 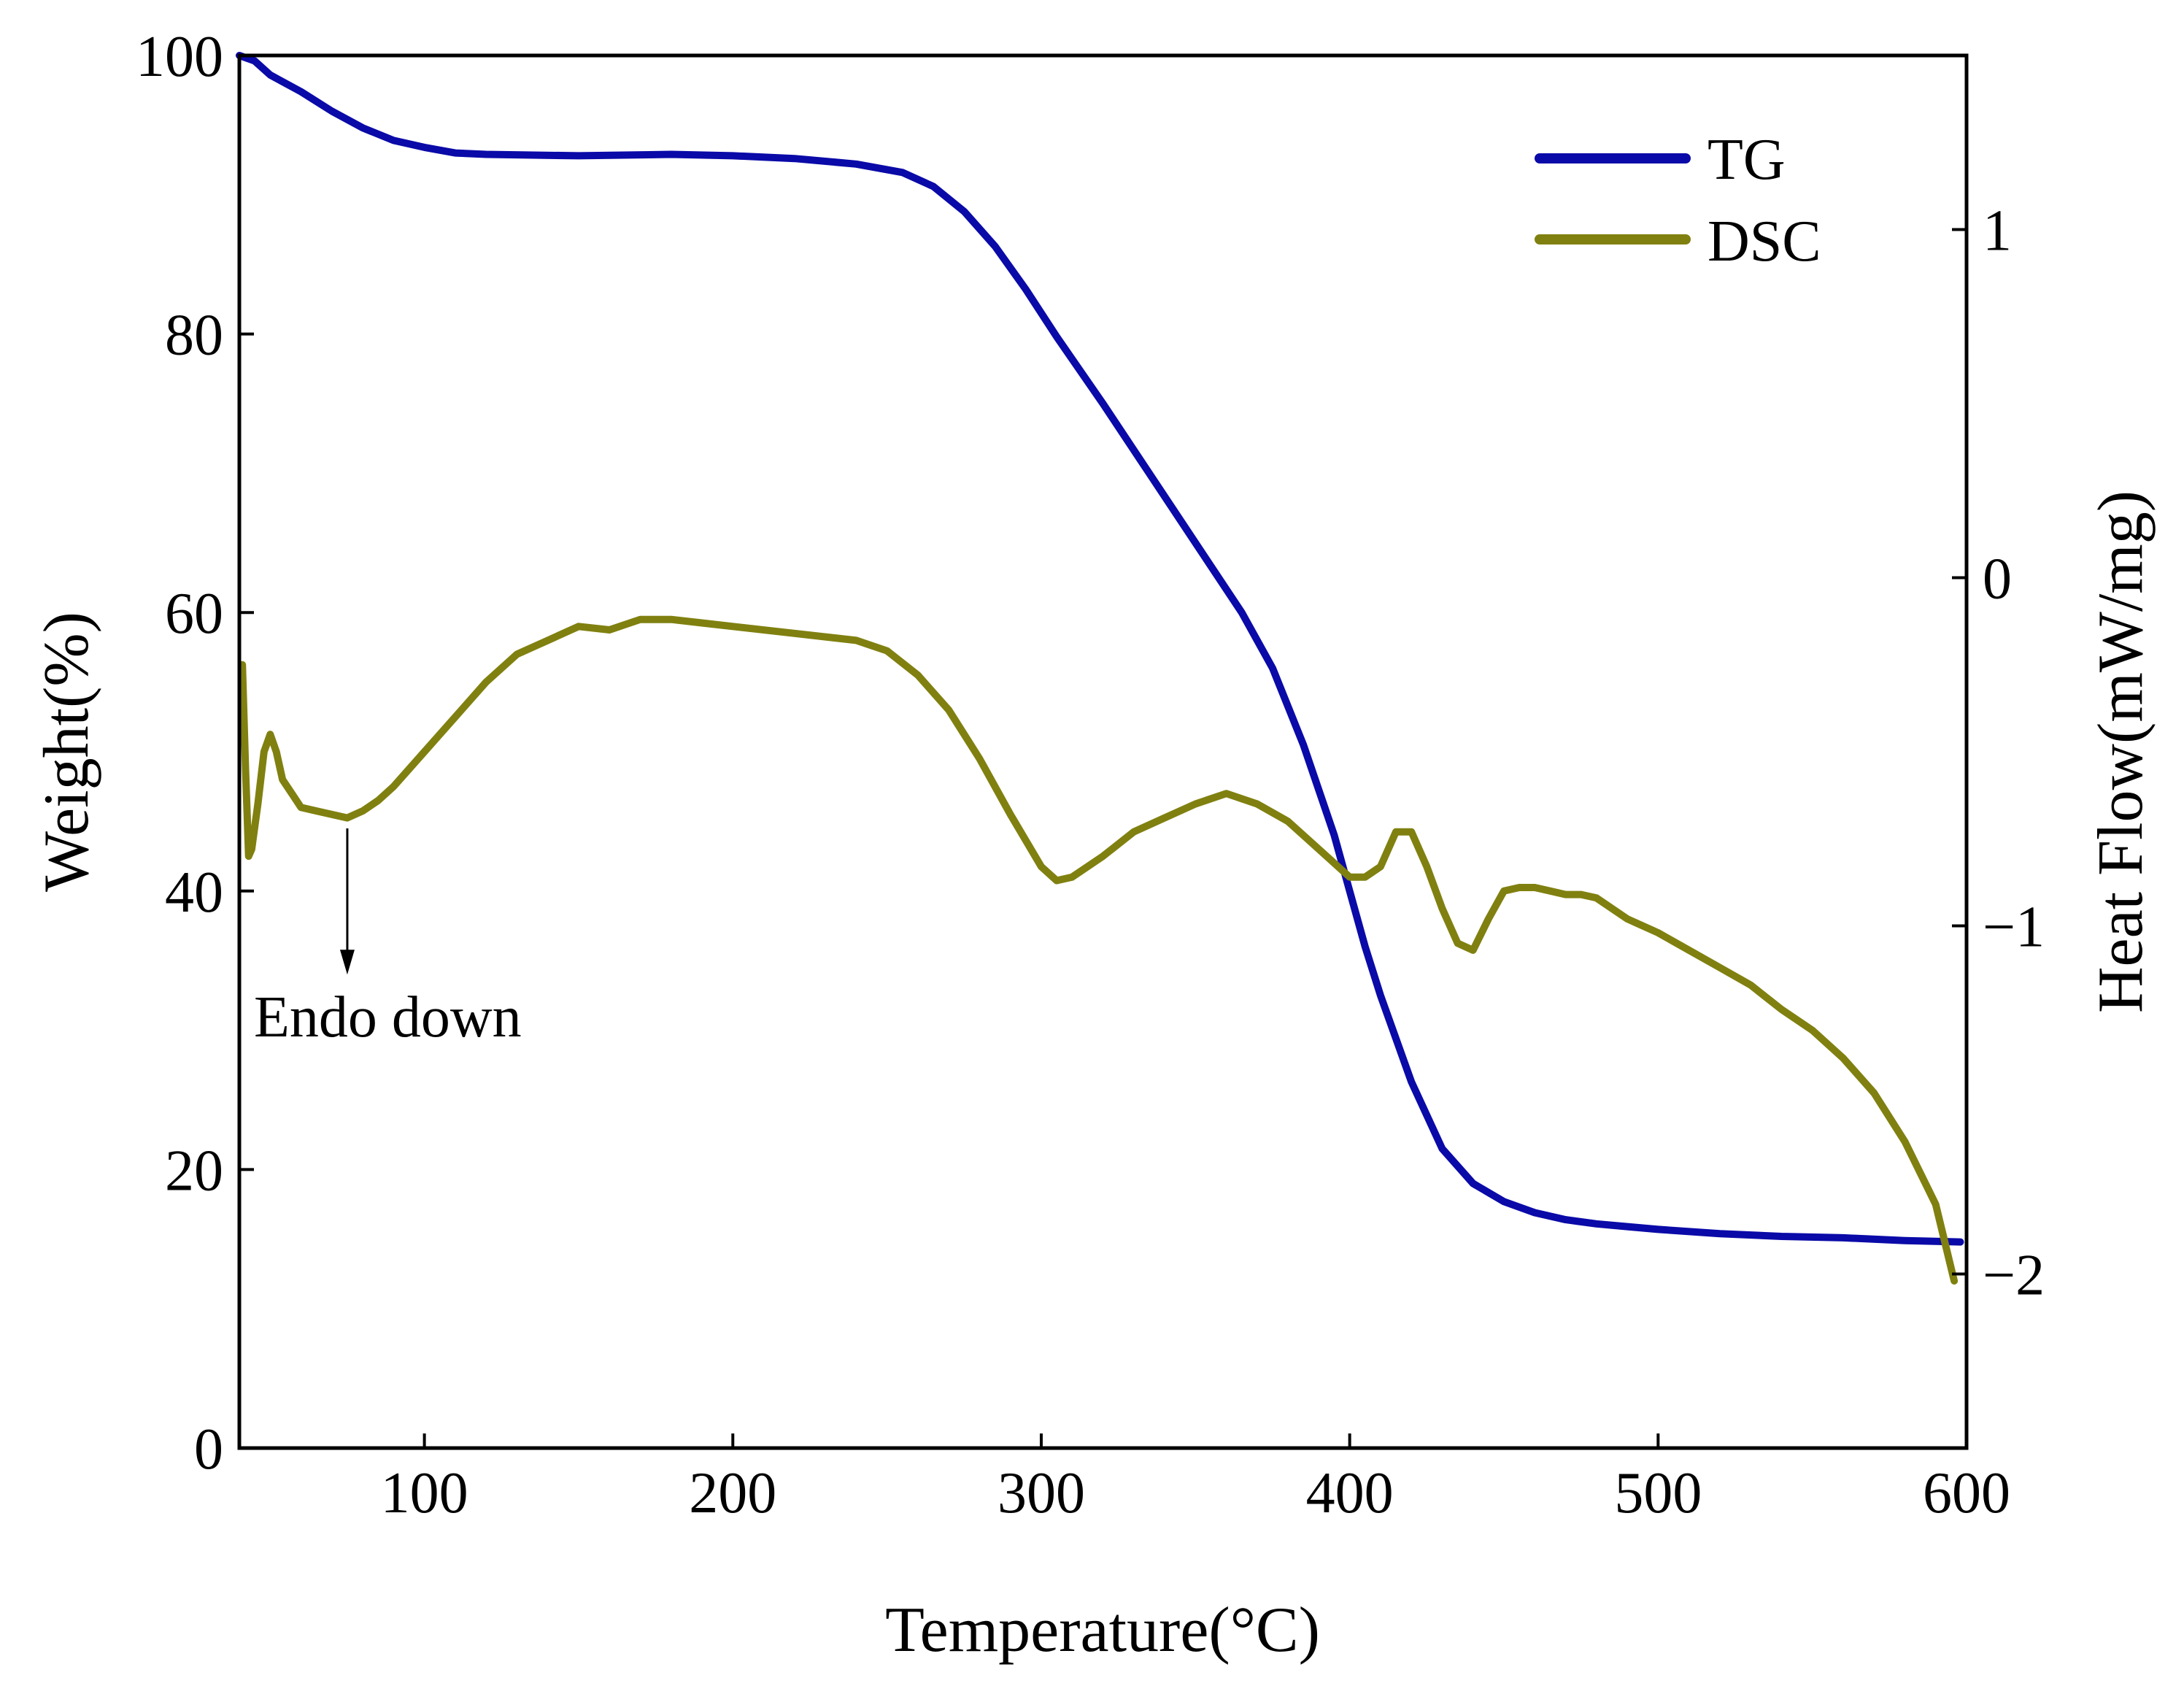 What do you see at coordinates (2014, 1276) in the screenshot?
I see `y-tick-label-right: −2` at bounding box center [2014, 1276].